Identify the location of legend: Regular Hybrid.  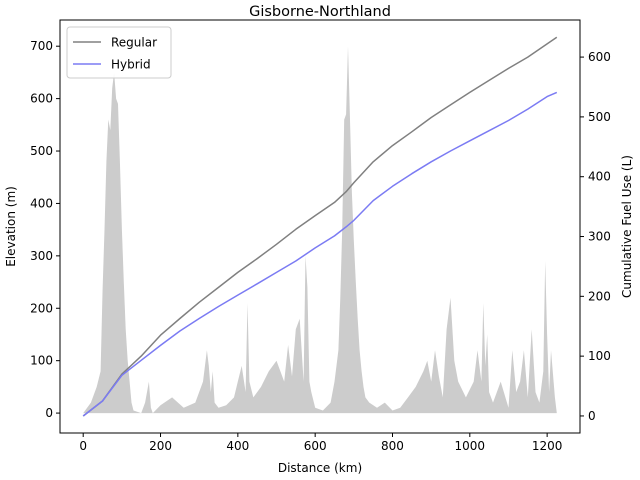
(119, 52).